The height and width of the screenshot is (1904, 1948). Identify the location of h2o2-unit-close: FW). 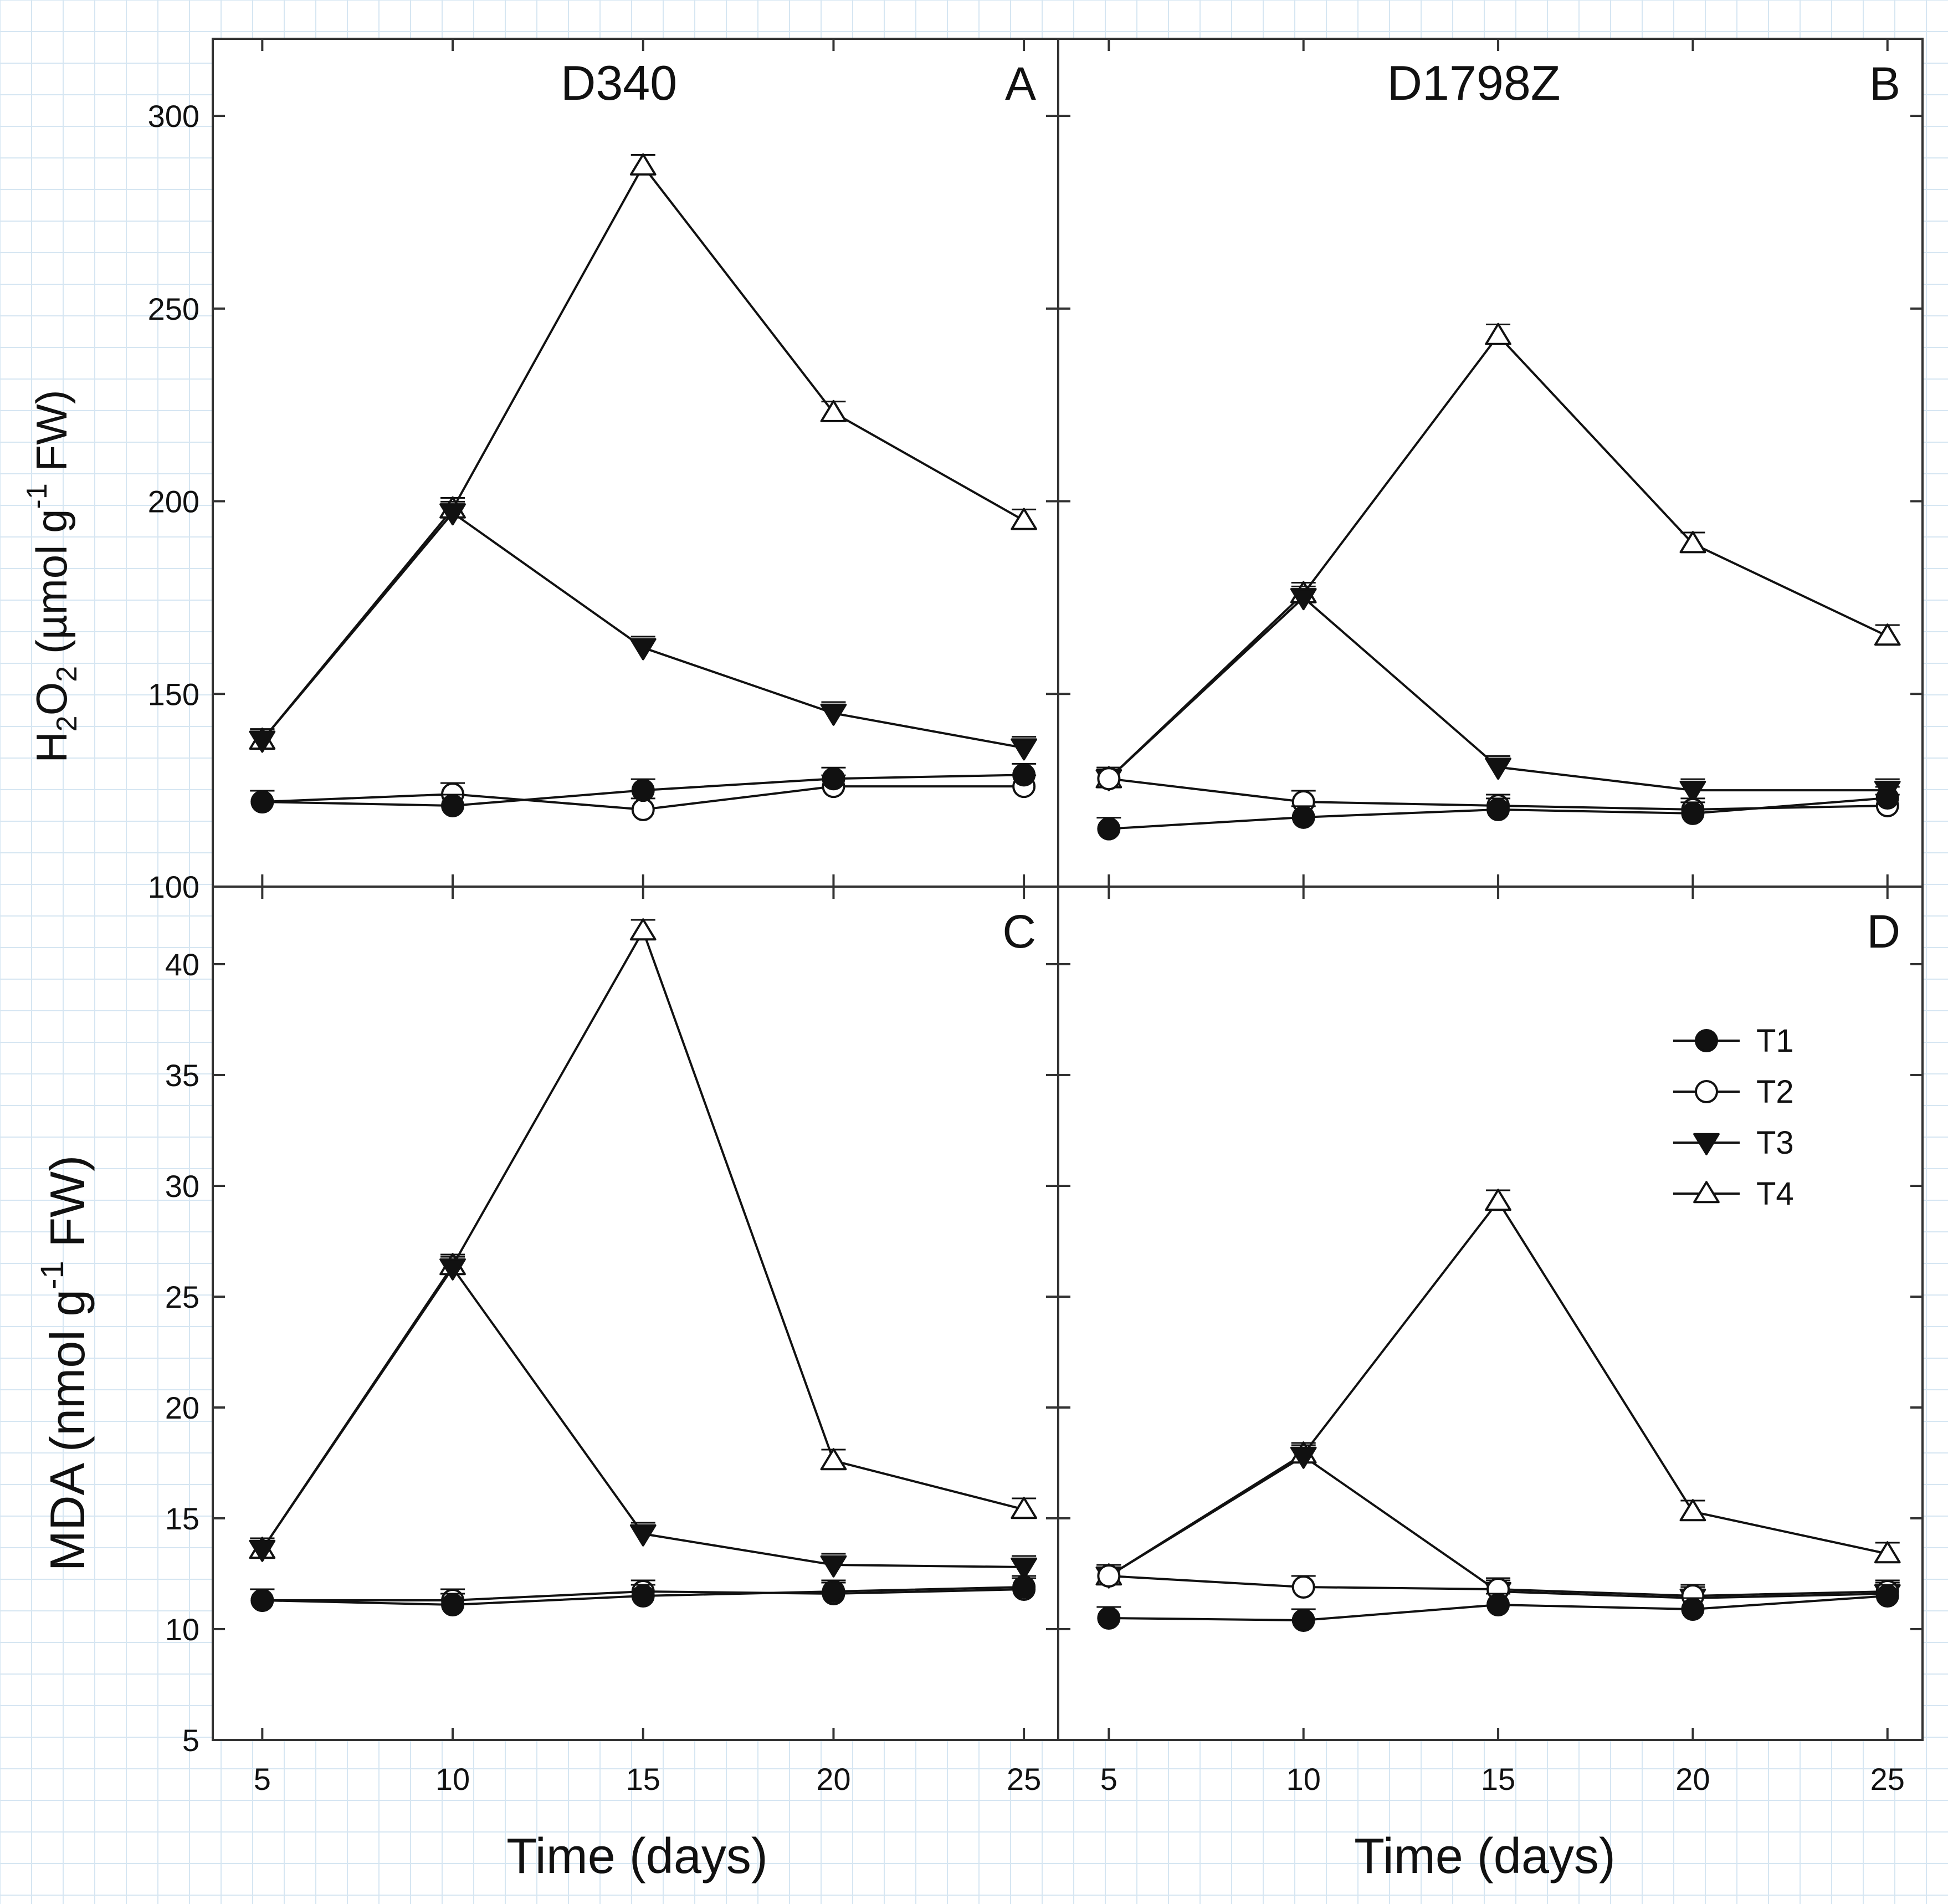
(51, 436).